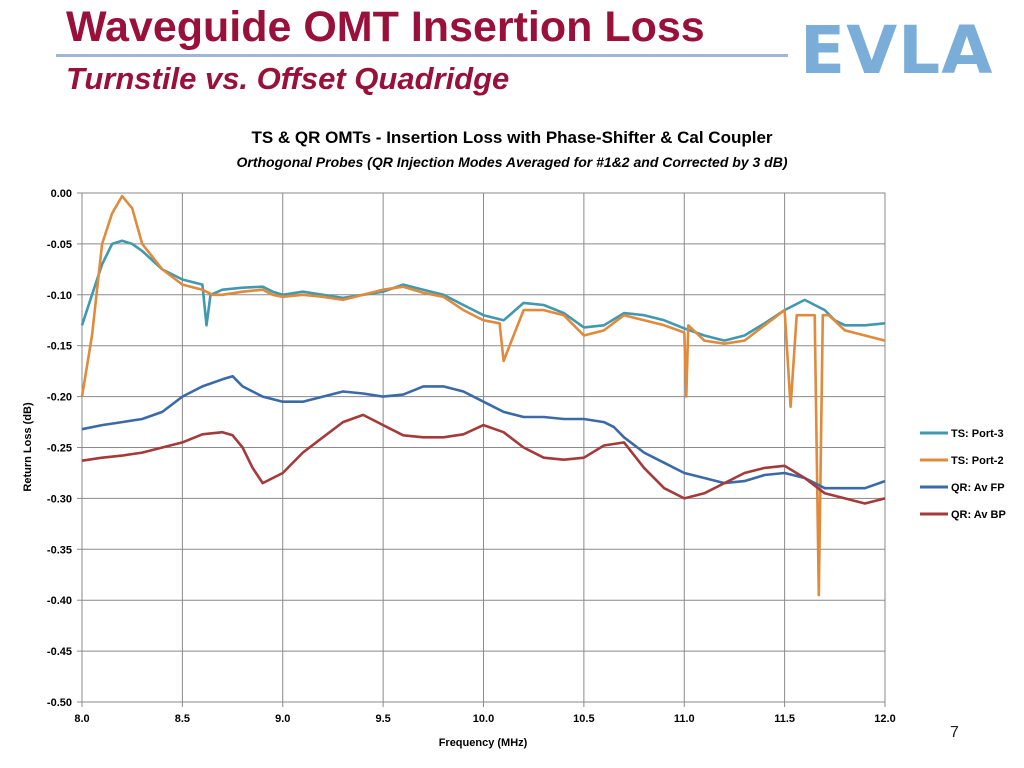  What do you see at coordinates (81, 719) in the screenshot?
I see `x-tick-label: 8.0` at bounding box center [81, 719].